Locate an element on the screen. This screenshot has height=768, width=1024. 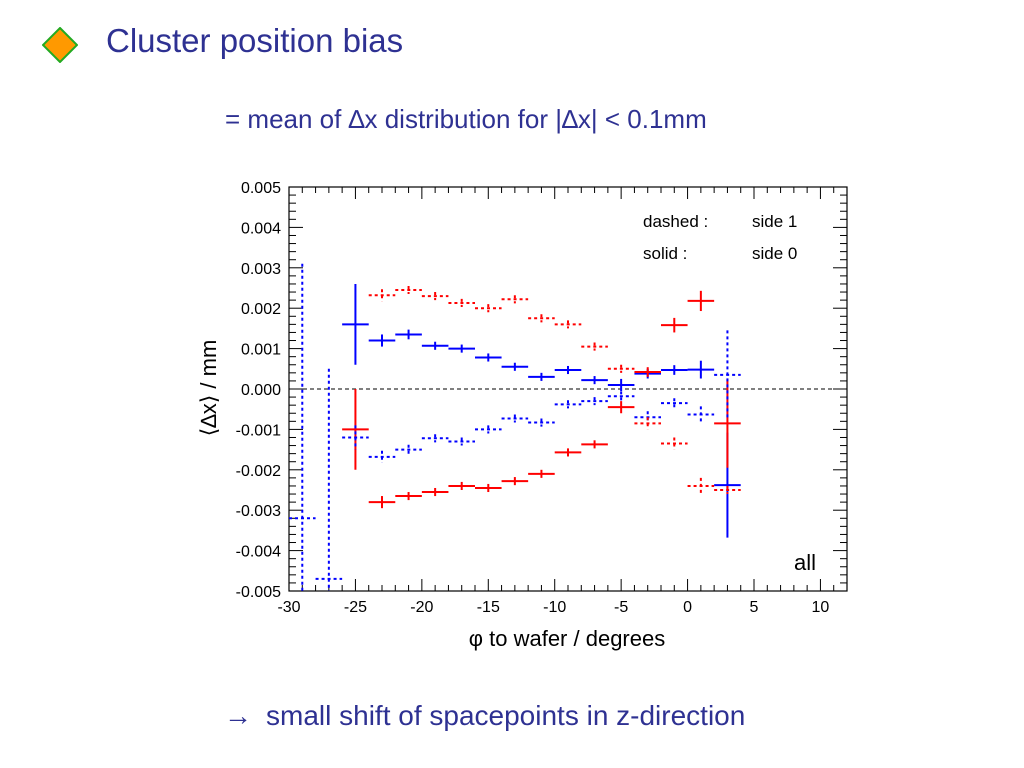
y-tick-label: -0.004 is located at coordinates (258, 552).